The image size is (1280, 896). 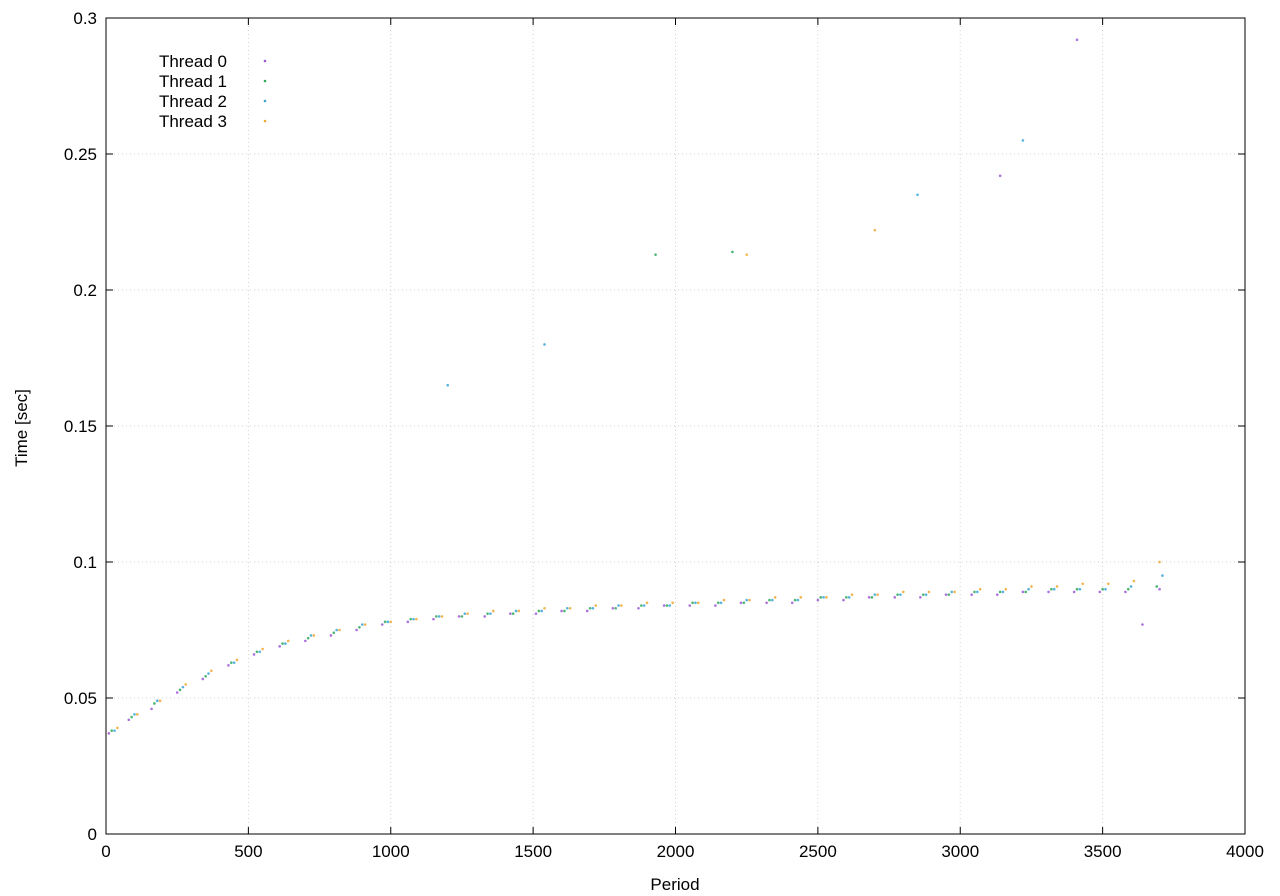 I want to click on x-tick-labels: 0 500 1000 1500 2000 2500 3000 3500 4000, so click(x=682, y=851).